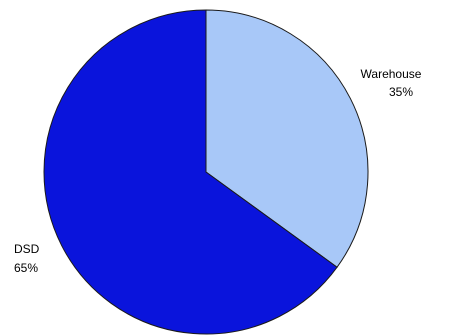 This screenshot has width=463, height=336. Describe the element at coordinates (401, 92) in the screenshot. I see `warehouse-slice-percent: 35%` at that location.